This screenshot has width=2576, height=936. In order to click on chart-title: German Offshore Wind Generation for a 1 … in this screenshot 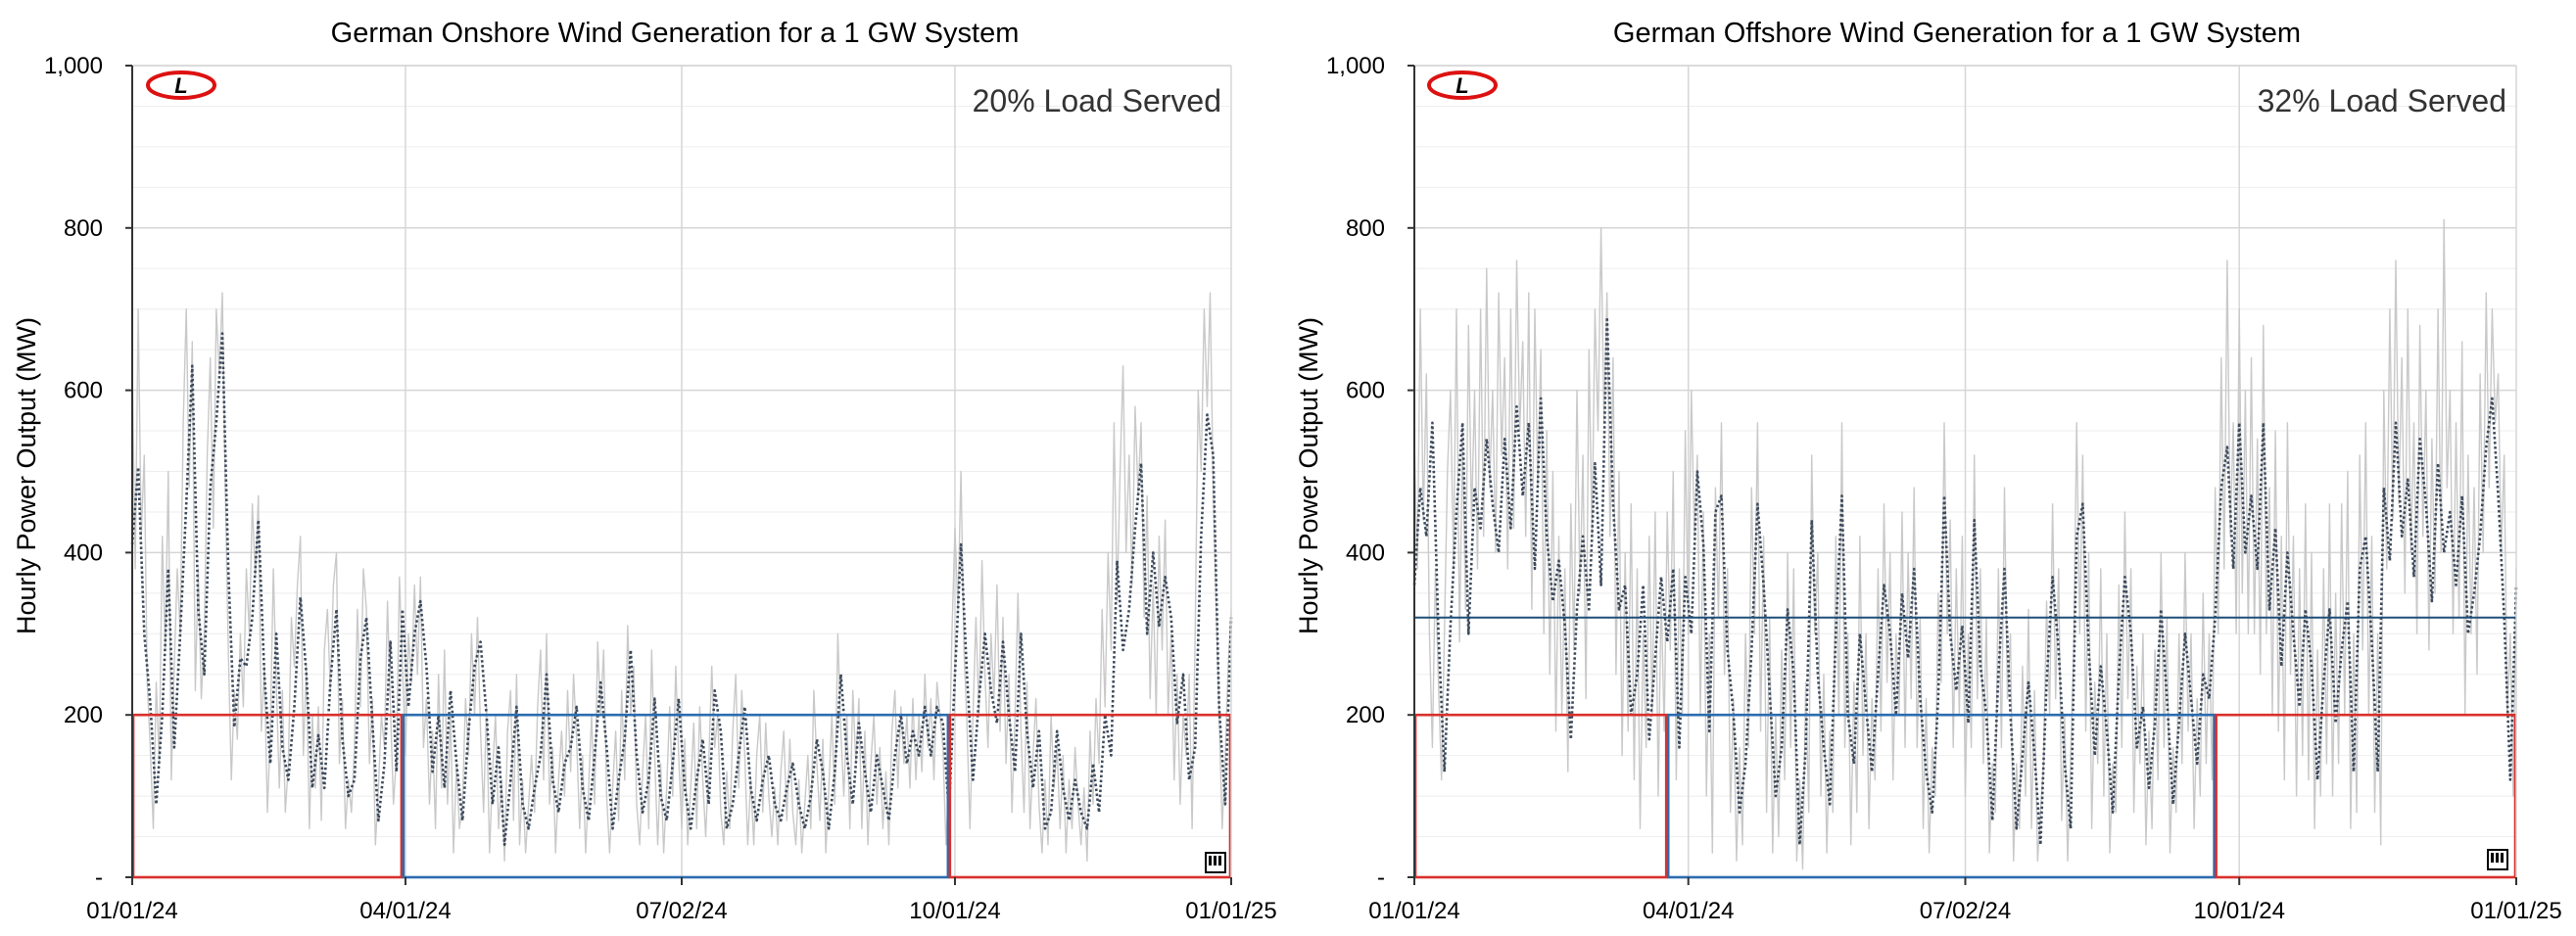, I will do `click(1957, 33)`.